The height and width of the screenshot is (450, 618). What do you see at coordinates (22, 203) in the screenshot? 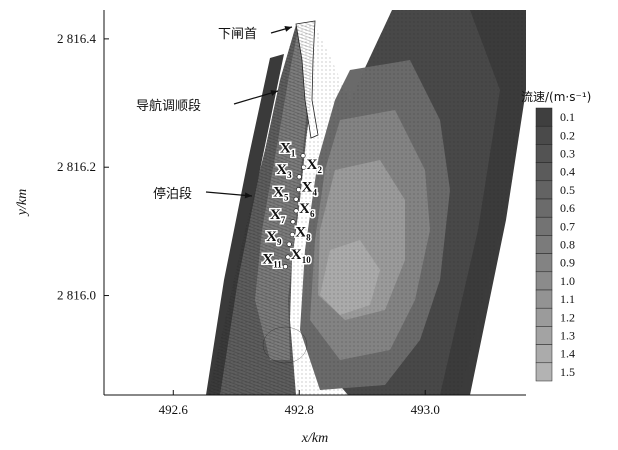
I see `y-axis-label: y/km` at bounding box center [22, 203].